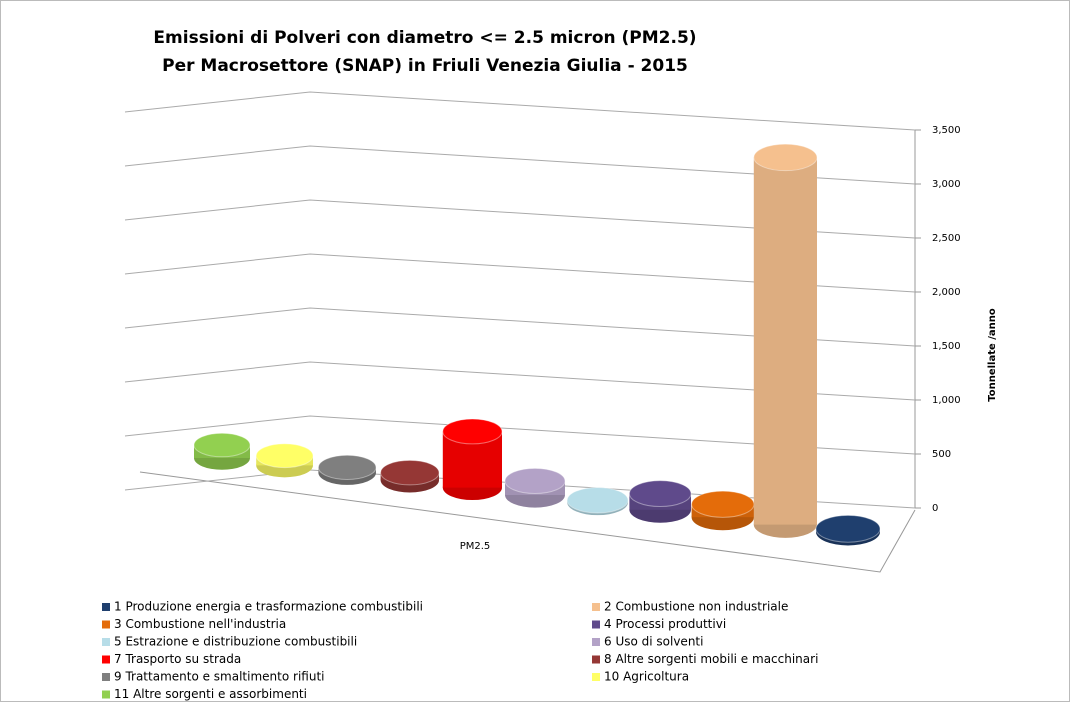 Image resolution: width=1070 pixels, height=702 pixels. Describe the element at coordinates (665, 624) in the screenshot. I see `legend-label: 4 Processi produttivi` at that location.